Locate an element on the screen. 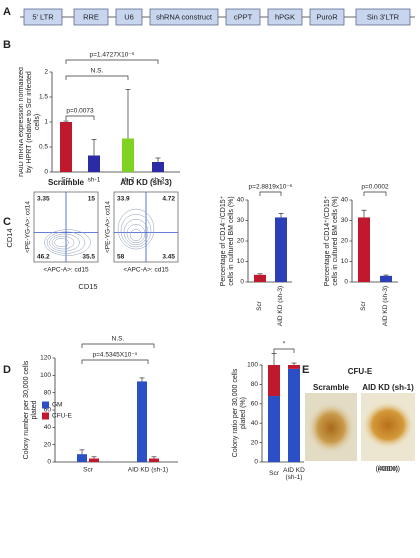  annotation: p=0.0073 is located at coordinates (80, 111).